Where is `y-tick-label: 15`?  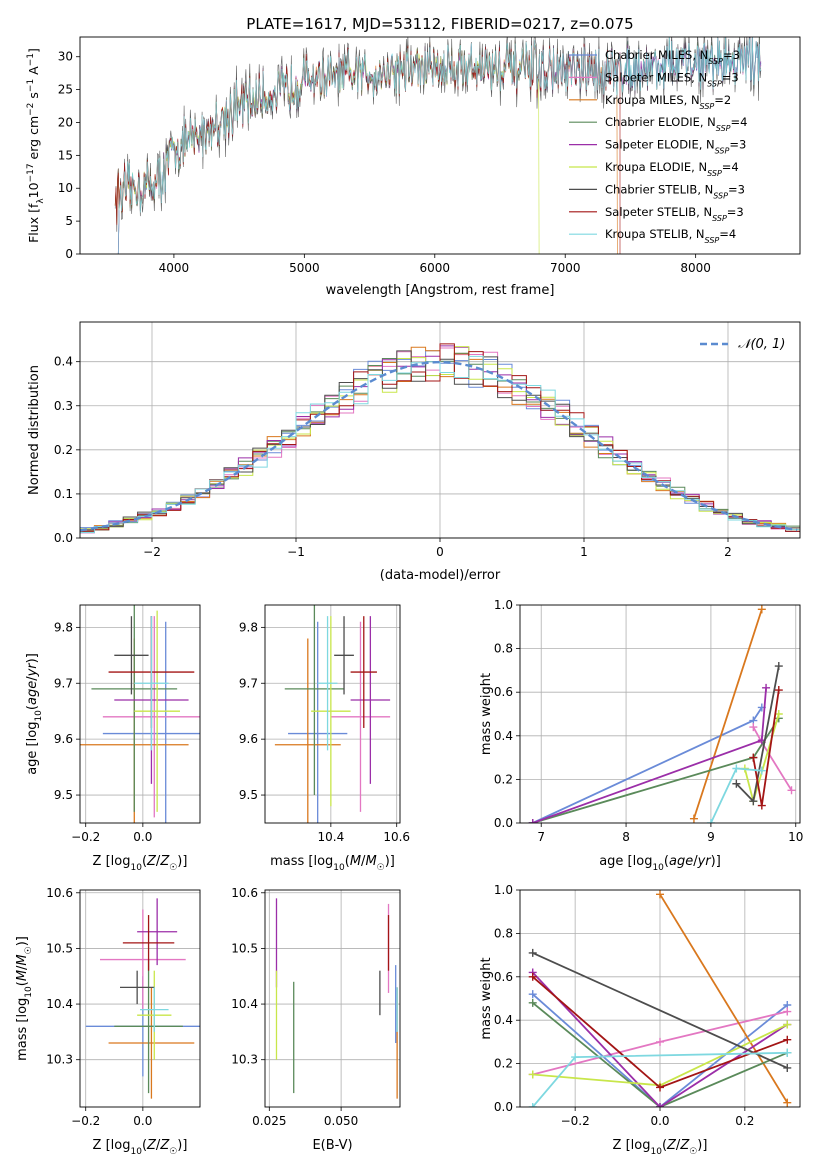 y-tick-label: 15 is located at coordinates (65, 155).